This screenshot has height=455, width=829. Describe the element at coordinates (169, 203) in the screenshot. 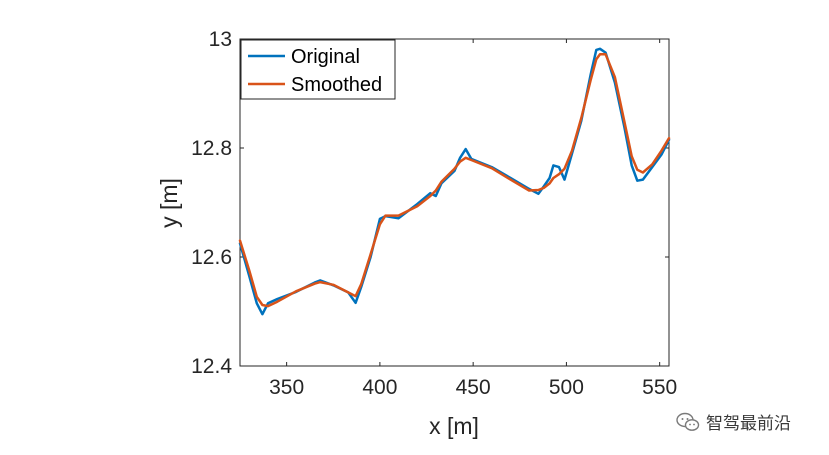

I see `y-axis-label: y [m]` at that location.